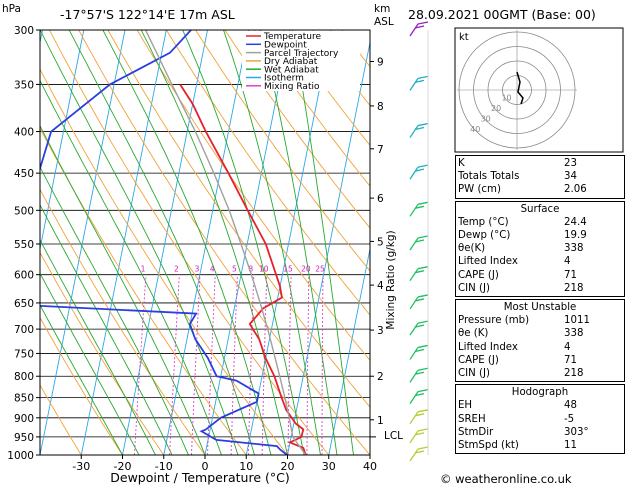 Image resolution: width=629 pixels, height=486 pixels. Describe the element at coordinates (540, 261) in the screenshot. I see `surface-row: Lifted Index 4` at that location.